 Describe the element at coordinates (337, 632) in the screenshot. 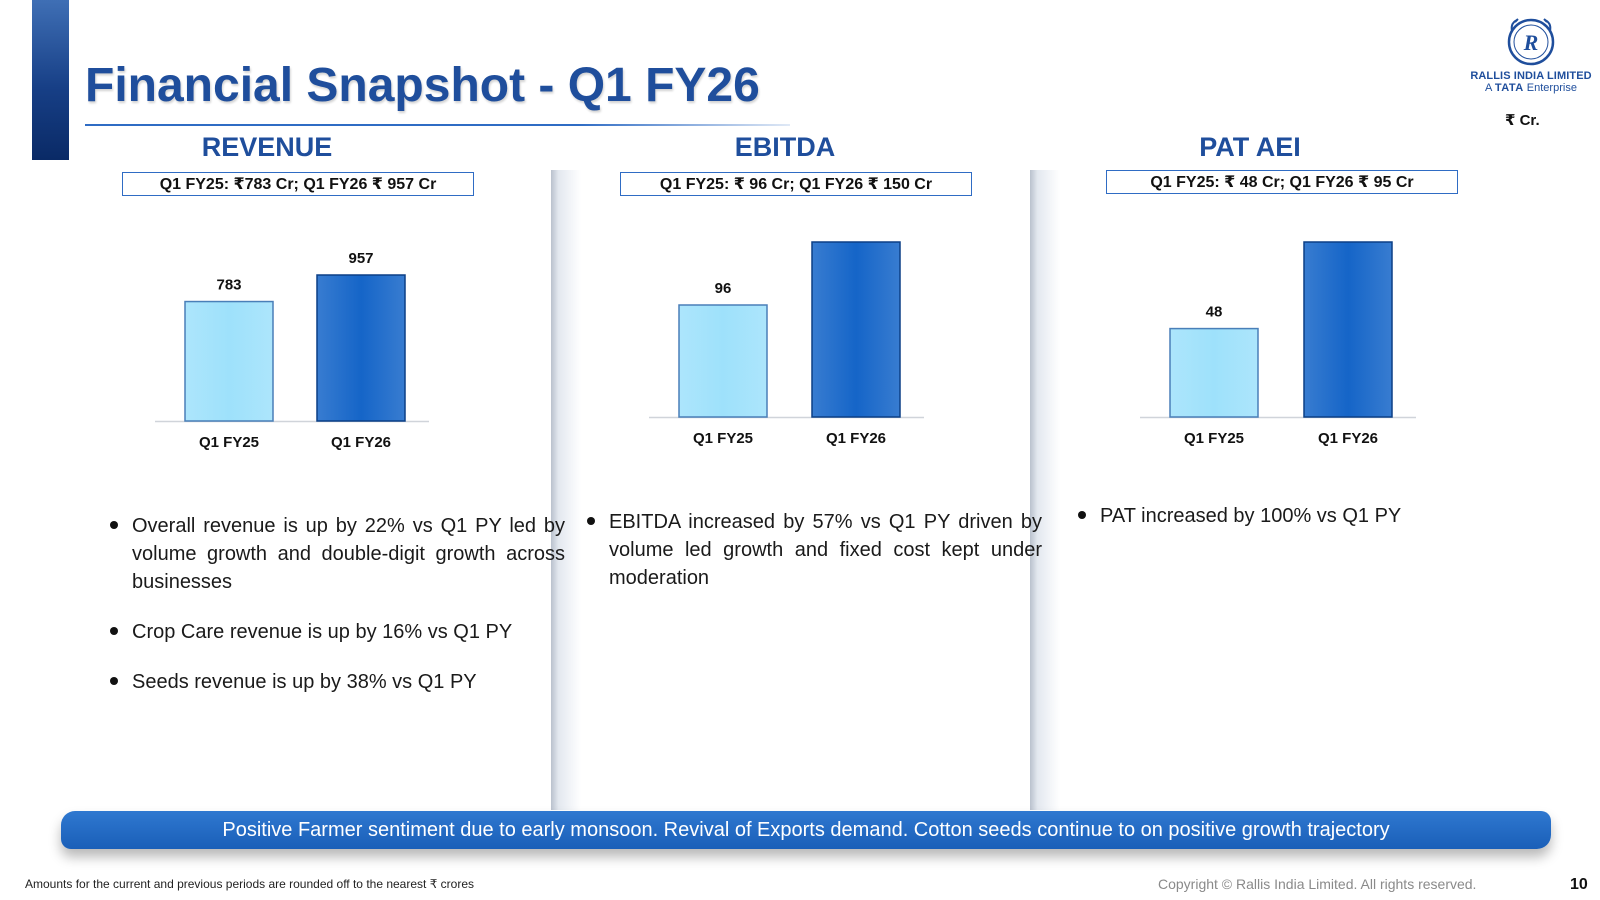

I see `list-item: Crop Care revenue is up by 16% vs Q1 PY` at that location.